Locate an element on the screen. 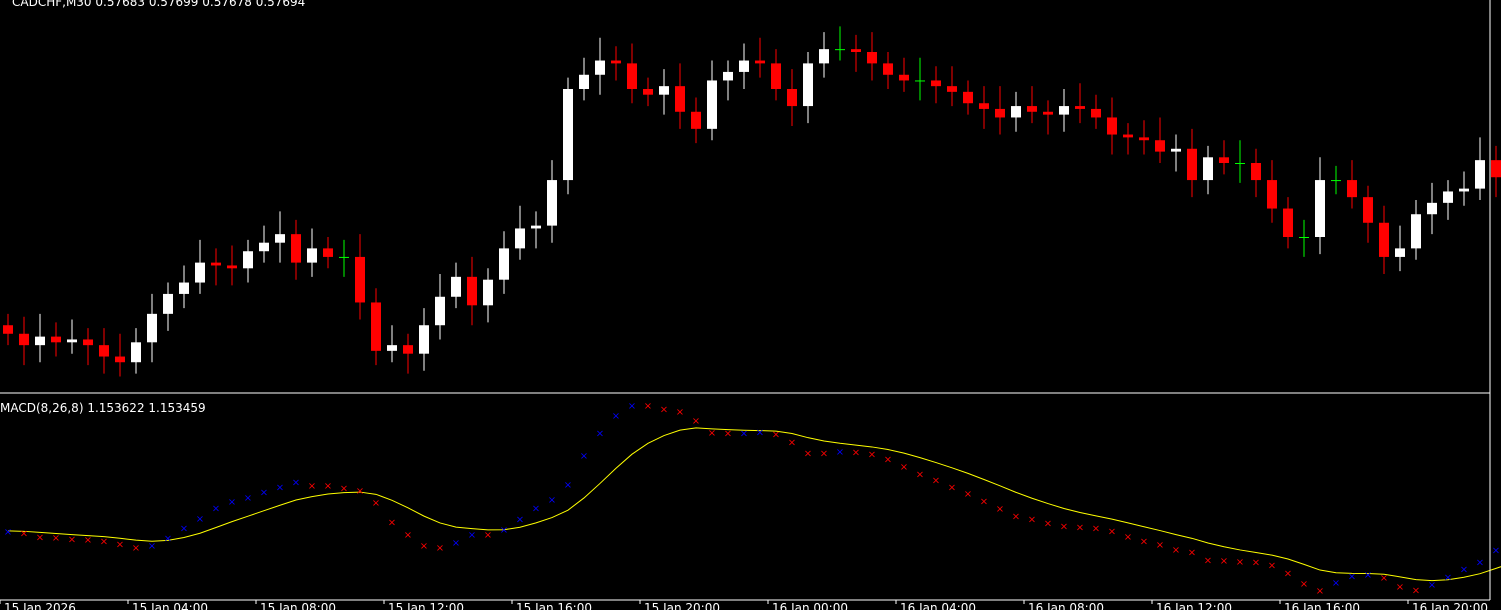 This screenshot has height=610, width=1501. x-tick-label: 15 Jan 08:00 is located at coordinates (298, 605).